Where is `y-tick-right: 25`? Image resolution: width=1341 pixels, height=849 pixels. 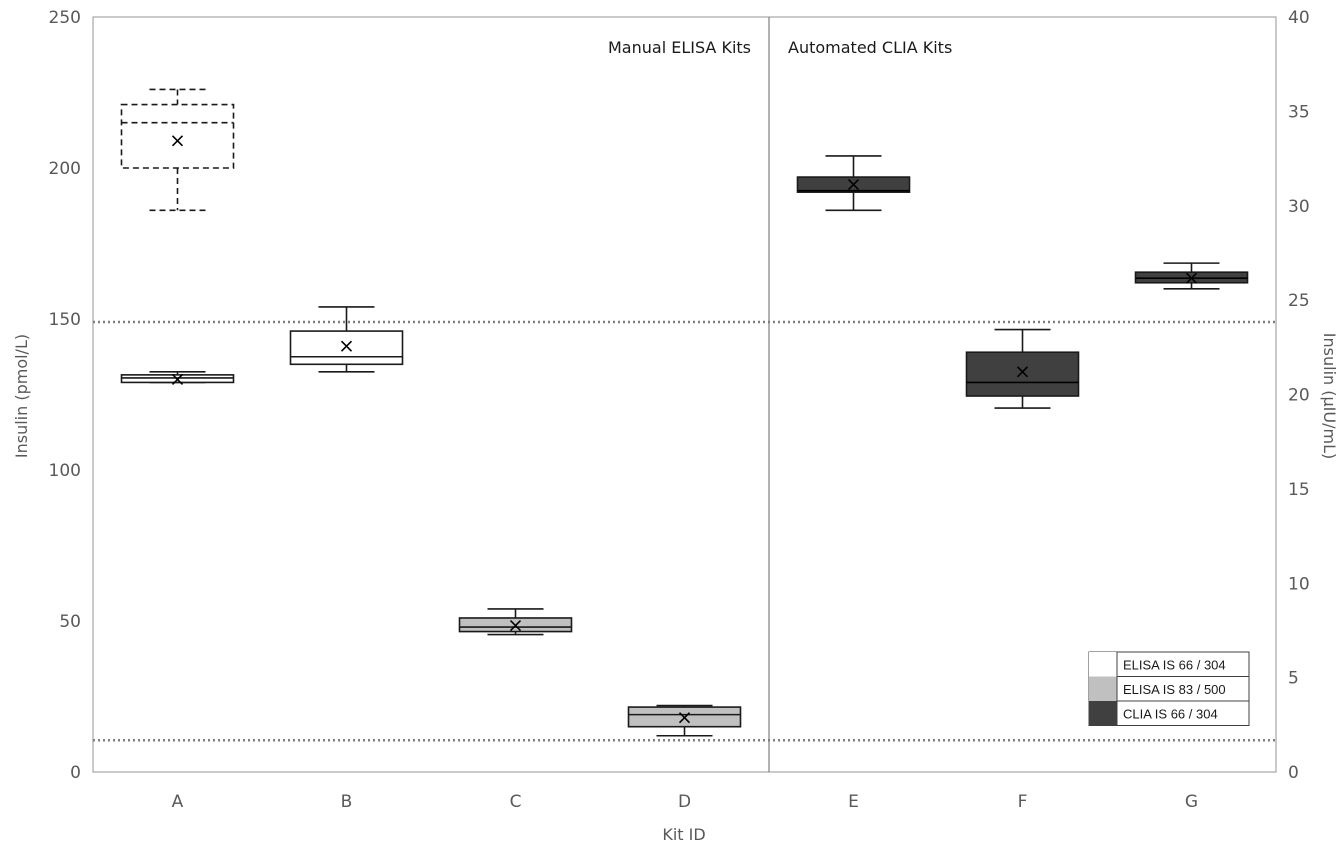 y-tick-right: 25 is located at coordinates (1299, 301).